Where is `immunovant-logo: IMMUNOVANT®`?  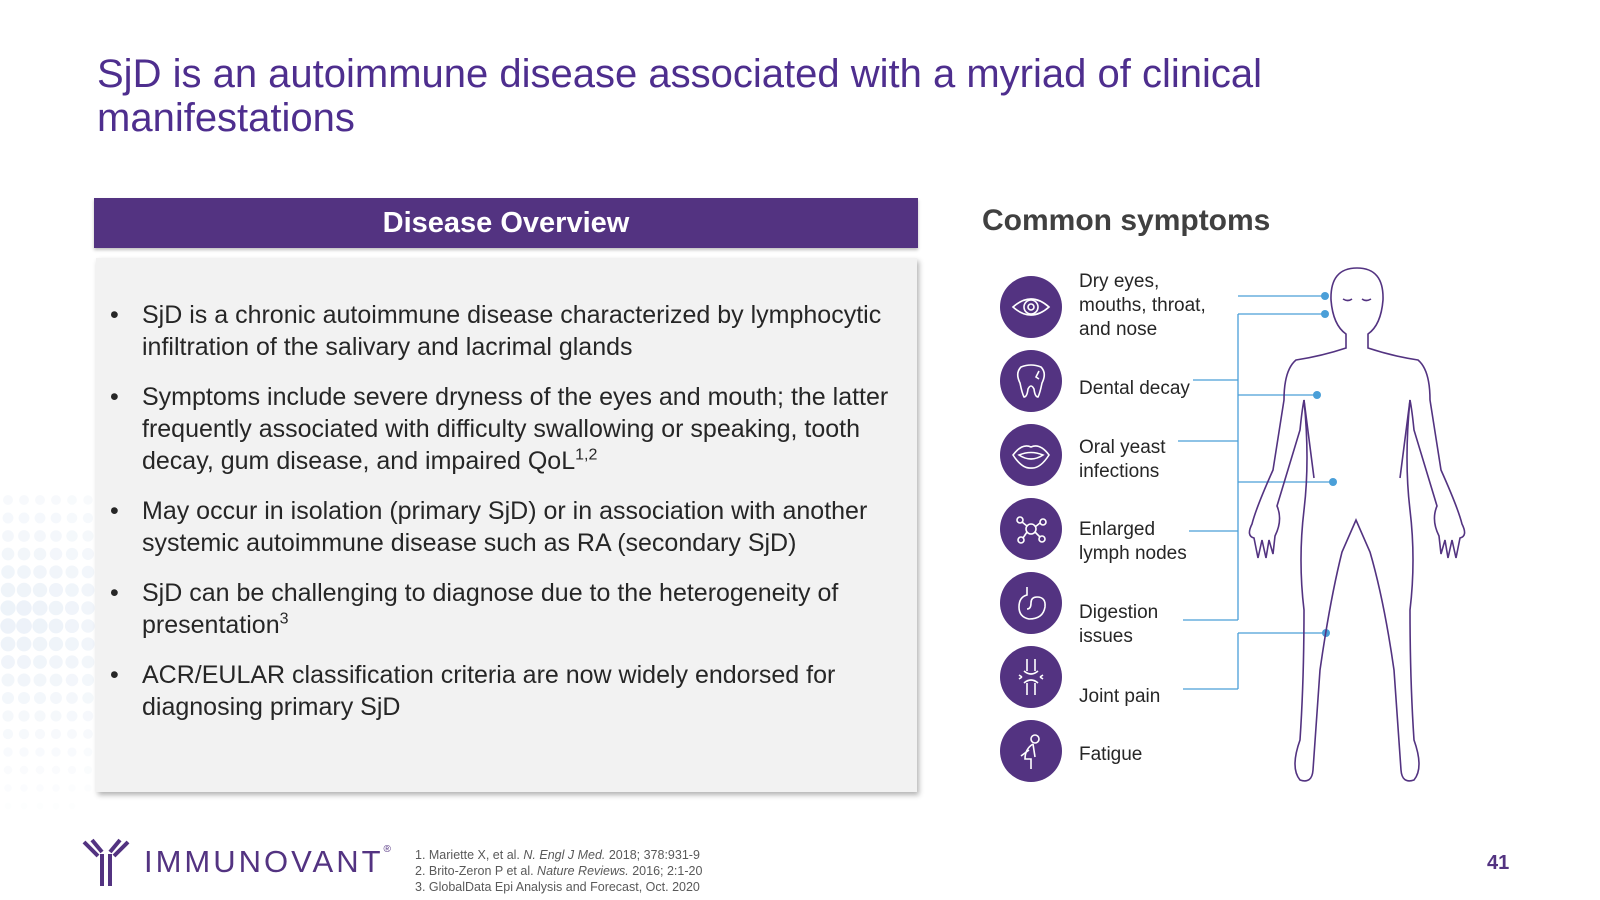
immunovant-logo: IMMUNOVANT® is located at coordinates (235, 862).